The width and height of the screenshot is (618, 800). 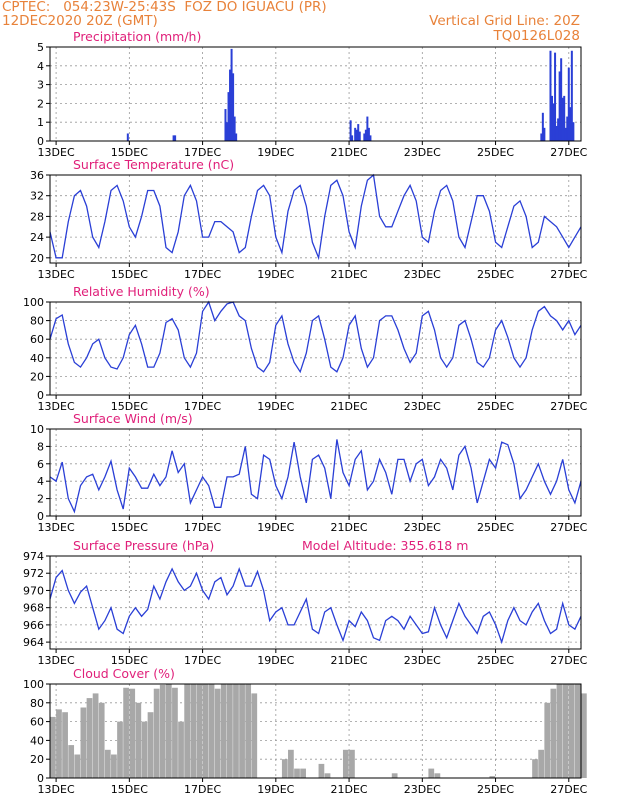 What do you see at coordinates (33, 625) in the screenshot?
I see `y-tick-label: 966` at bounding box center [33, 625].